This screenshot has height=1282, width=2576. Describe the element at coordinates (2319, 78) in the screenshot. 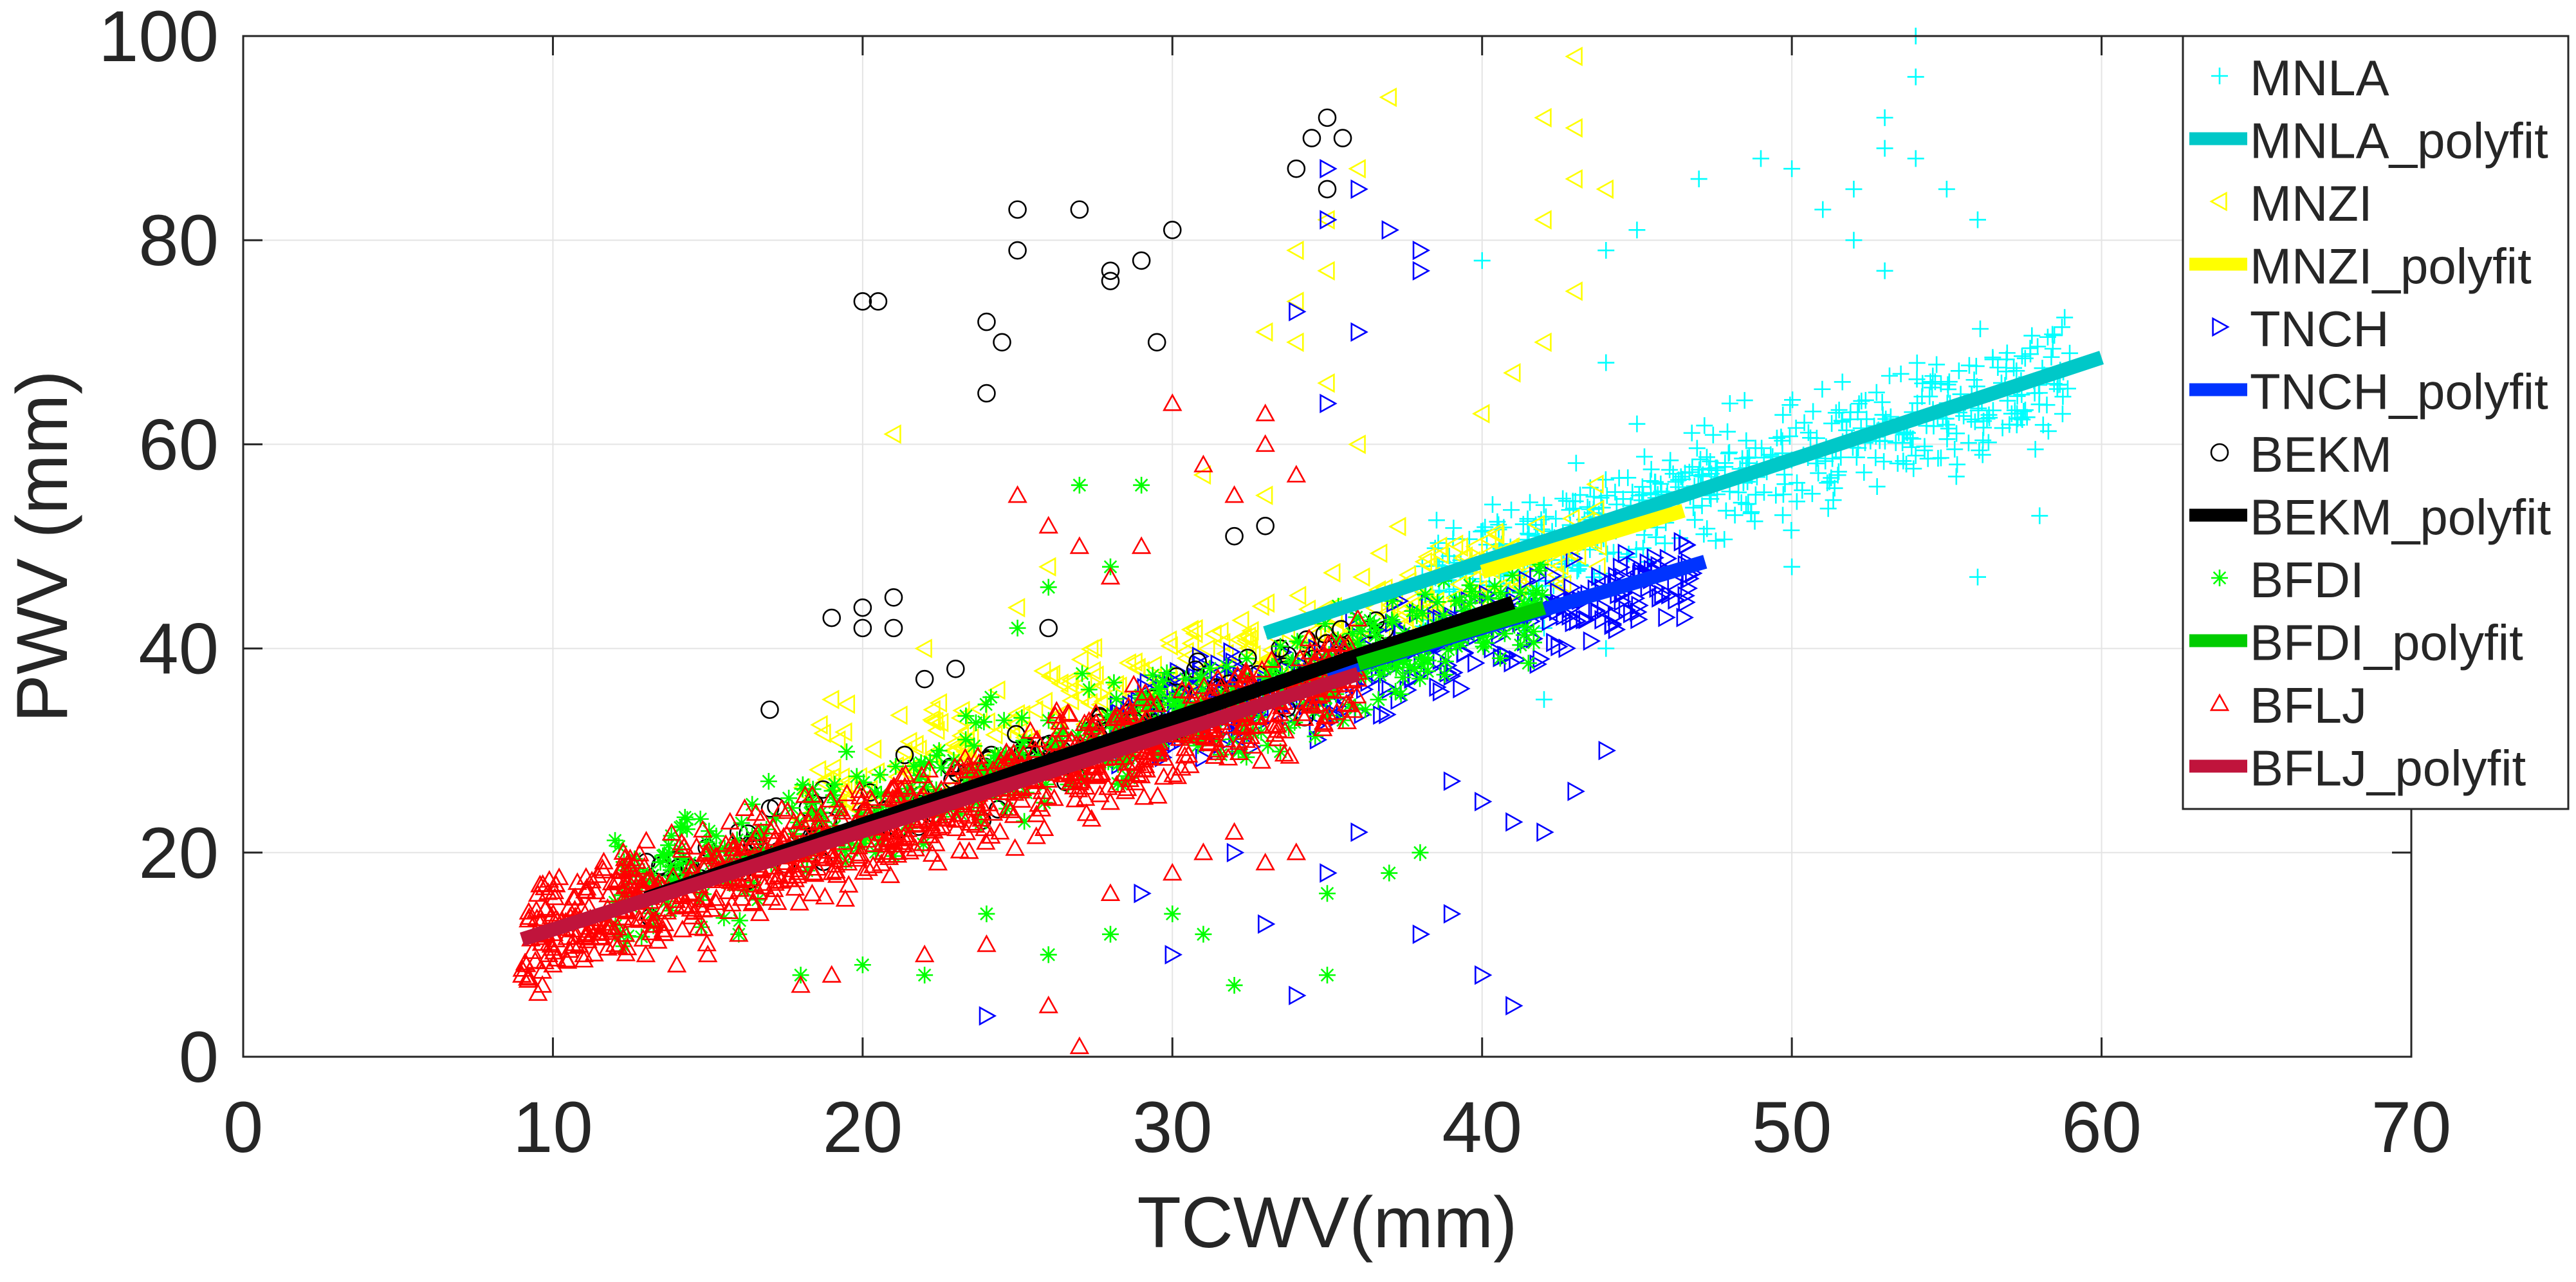

I see `legend-label: MNLA` at that location.